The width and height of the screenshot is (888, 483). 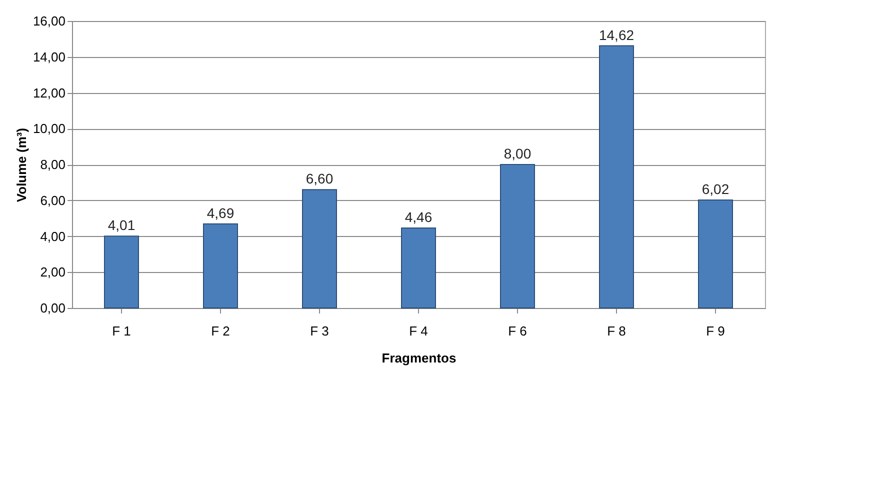 What do you see at coordinates (418, 217) in the screenshot?
I see `data-label: 4,46` at bounding box center [418, 217].